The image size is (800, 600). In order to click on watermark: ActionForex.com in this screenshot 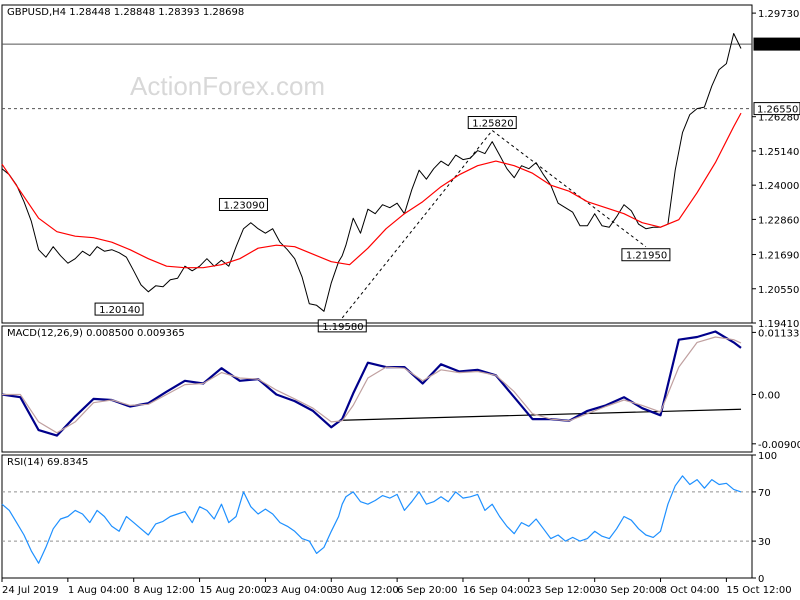, I will do `click(227, 86)`.